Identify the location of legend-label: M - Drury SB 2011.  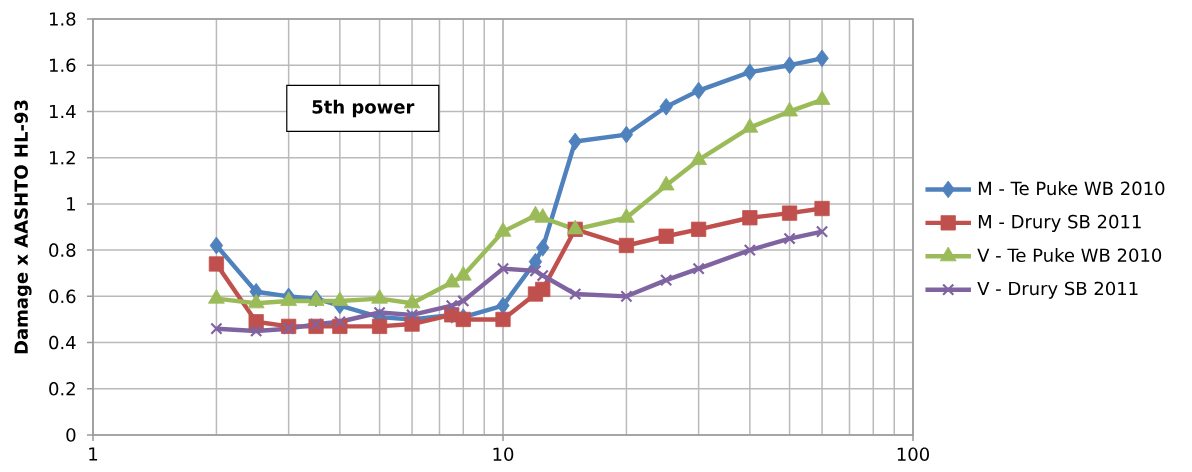
(1059, 223).